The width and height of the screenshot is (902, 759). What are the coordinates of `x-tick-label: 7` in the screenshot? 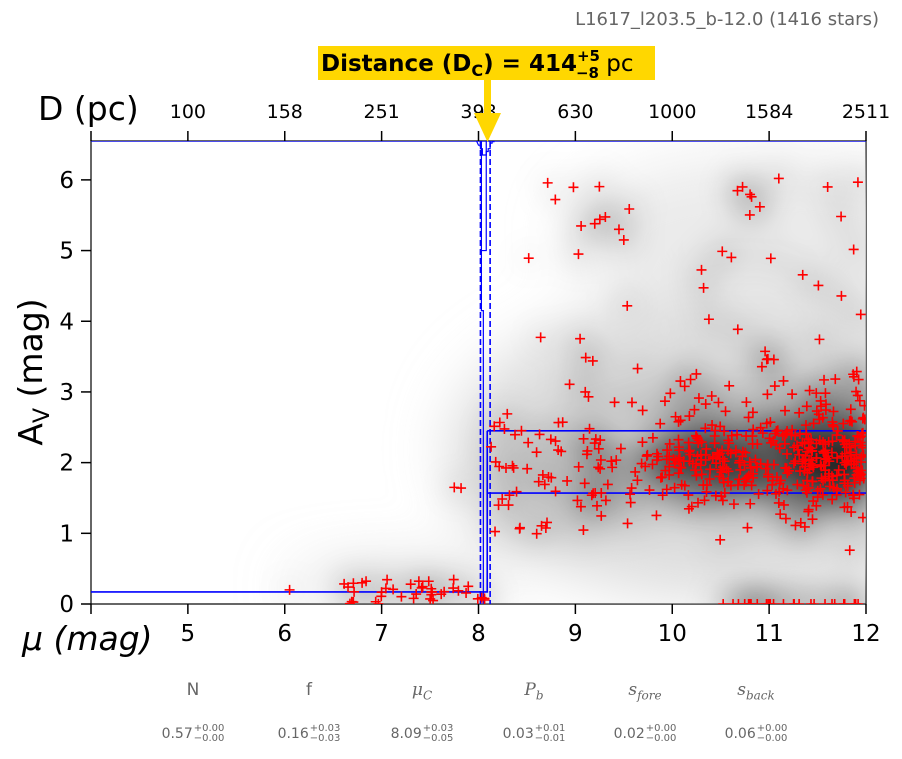 It's located at (381, 634).